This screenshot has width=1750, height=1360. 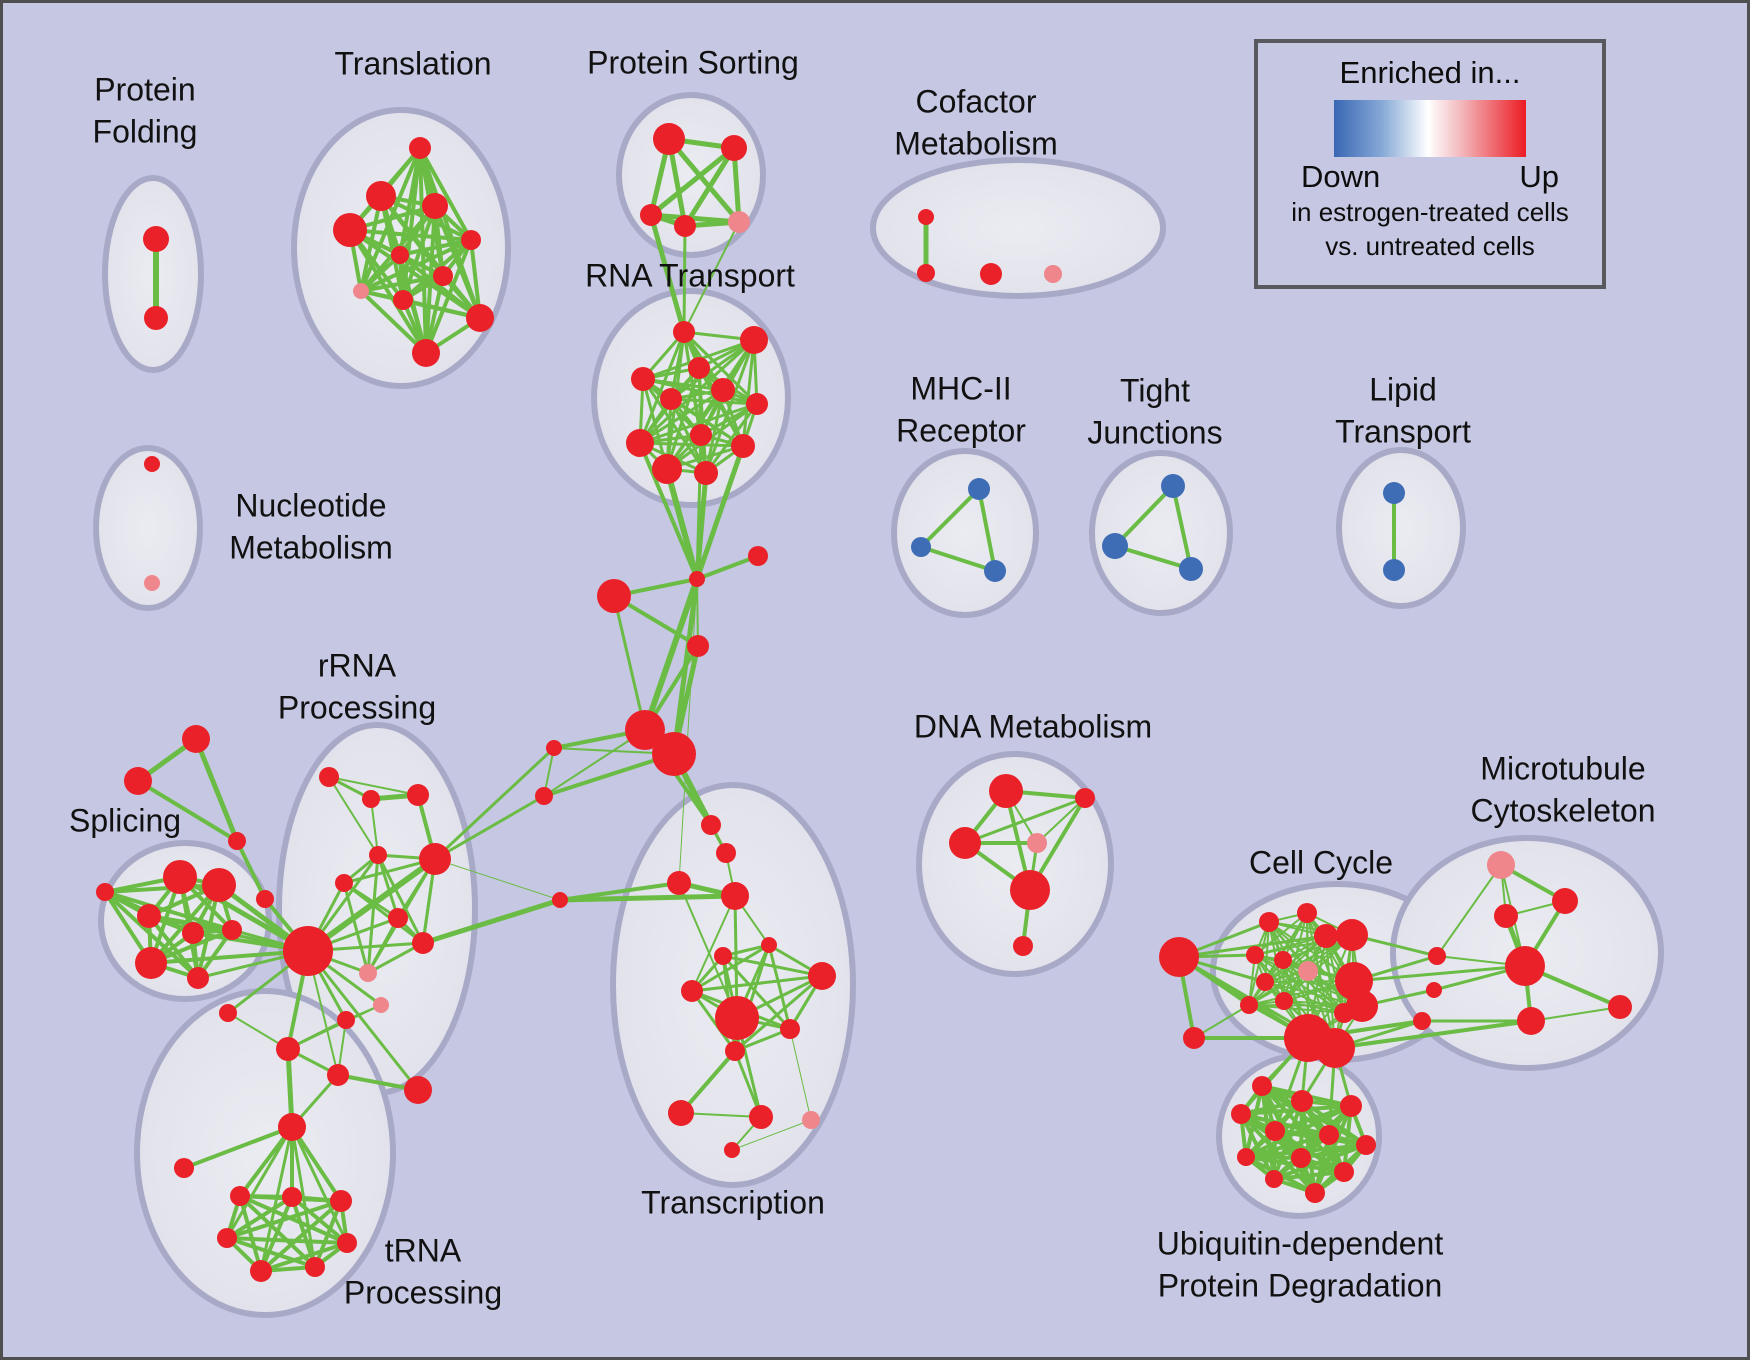 What do you see at coordinates (357, 707) in the screenshot?
I see `cluster-label-rrna-processing: Processing` at bounding box center [357, 707].